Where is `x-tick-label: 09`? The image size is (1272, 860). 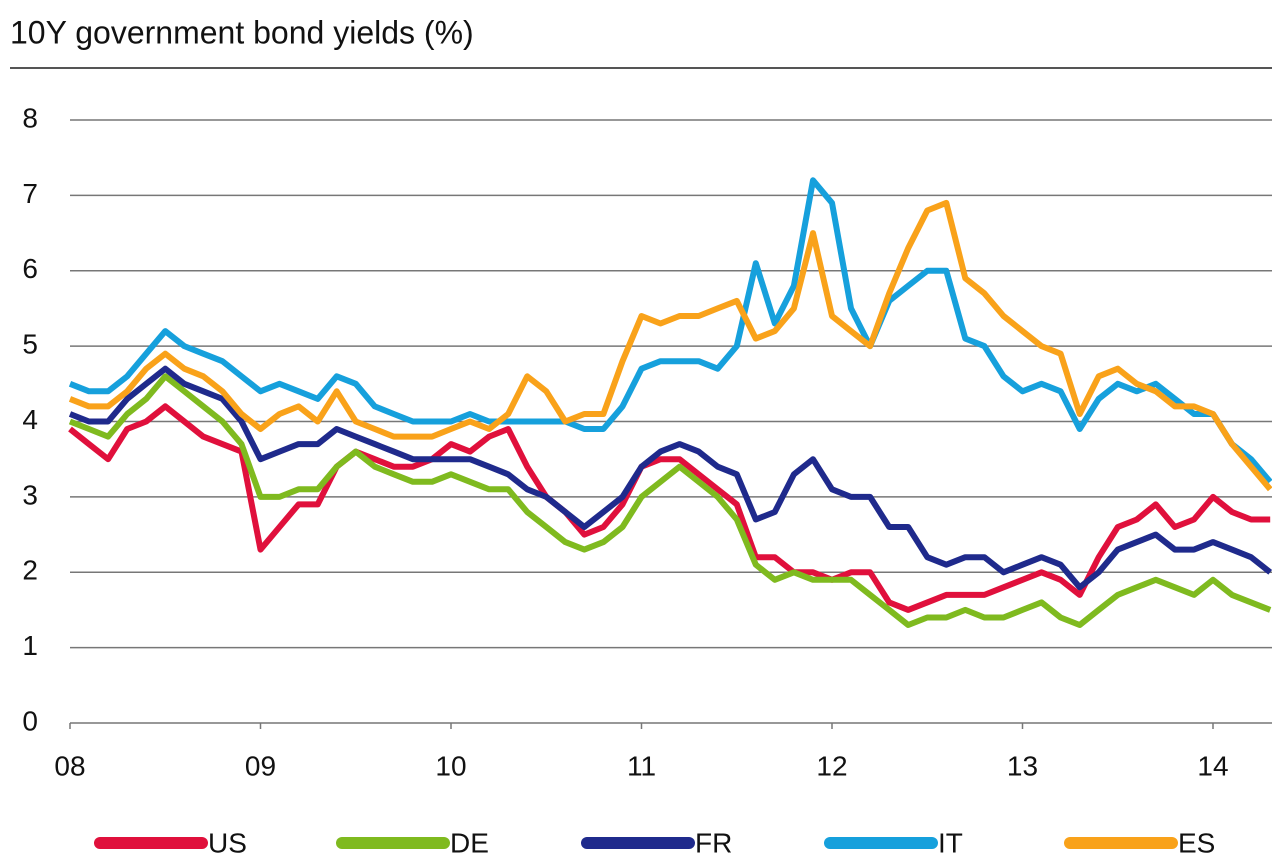
x-tick-label: 09 is located at coordinates (260, 765).